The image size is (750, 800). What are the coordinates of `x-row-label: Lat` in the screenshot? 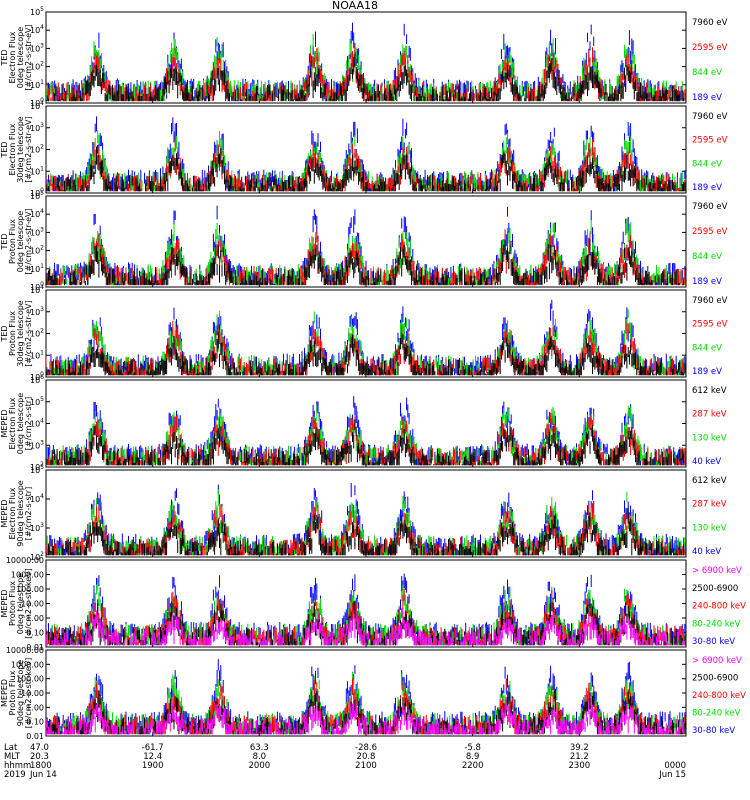 It's located at (11, 748).